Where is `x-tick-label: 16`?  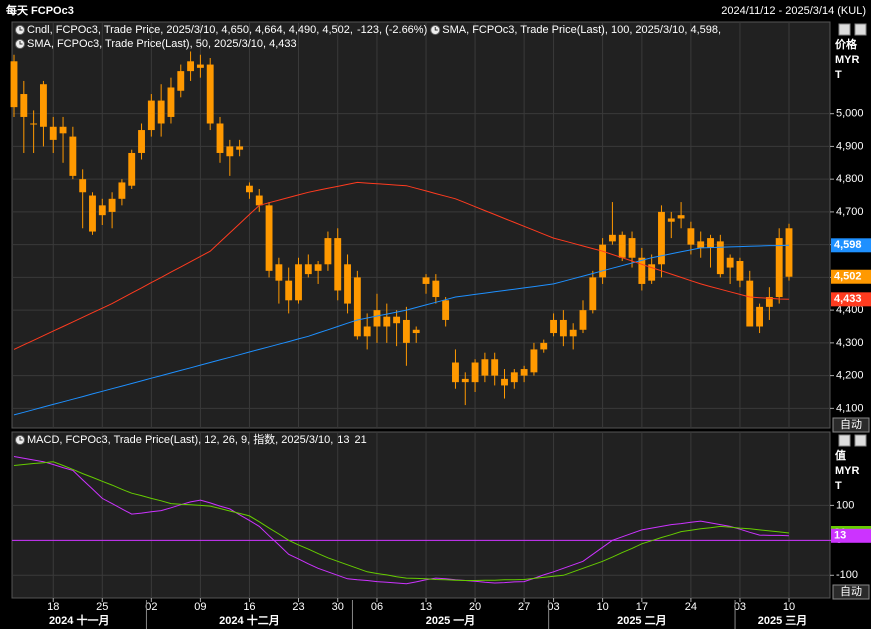 x-tick-label: 16 is located at coordinates (249, 607).